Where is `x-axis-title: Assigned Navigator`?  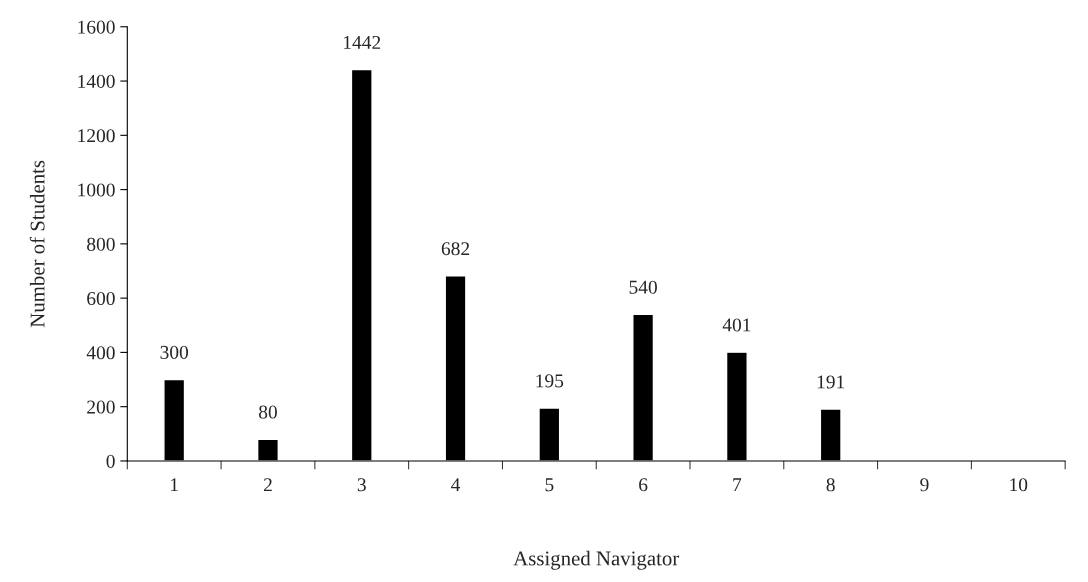 x-axis-title: Assigned Navigator is located at coordinates (596, 560).